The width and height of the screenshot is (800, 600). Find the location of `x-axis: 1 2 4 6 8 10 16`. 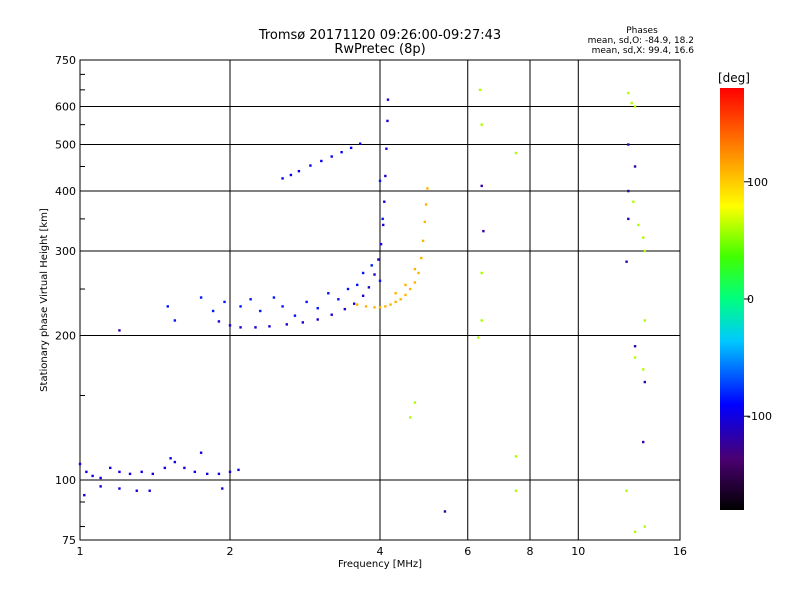

x-axis: 1 2 4 6 8 10 16 is located at coordinates (382, 551).